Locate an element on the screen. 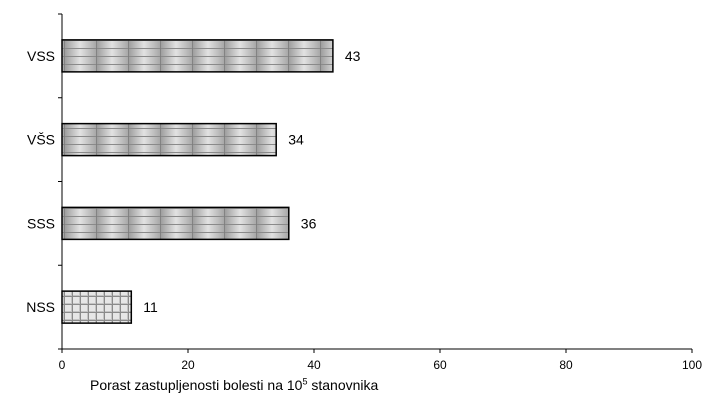  bar-všs is located at coordinates (169, 139).